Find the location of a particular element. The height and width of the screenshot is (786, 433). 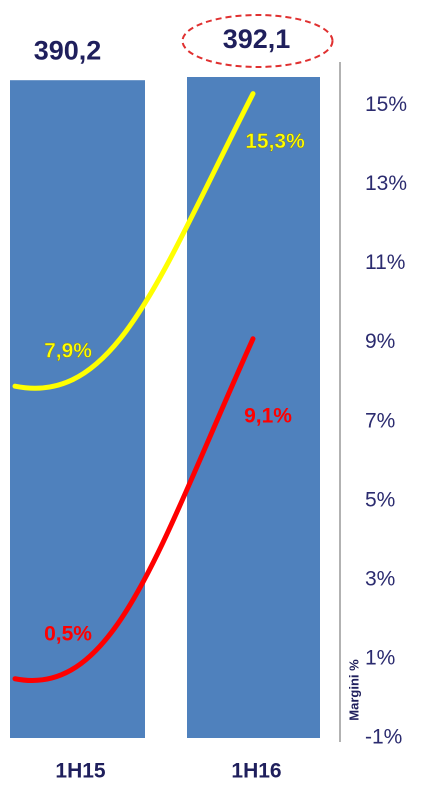

y2-tick-label: 11% is located at coordinates (385, 262).